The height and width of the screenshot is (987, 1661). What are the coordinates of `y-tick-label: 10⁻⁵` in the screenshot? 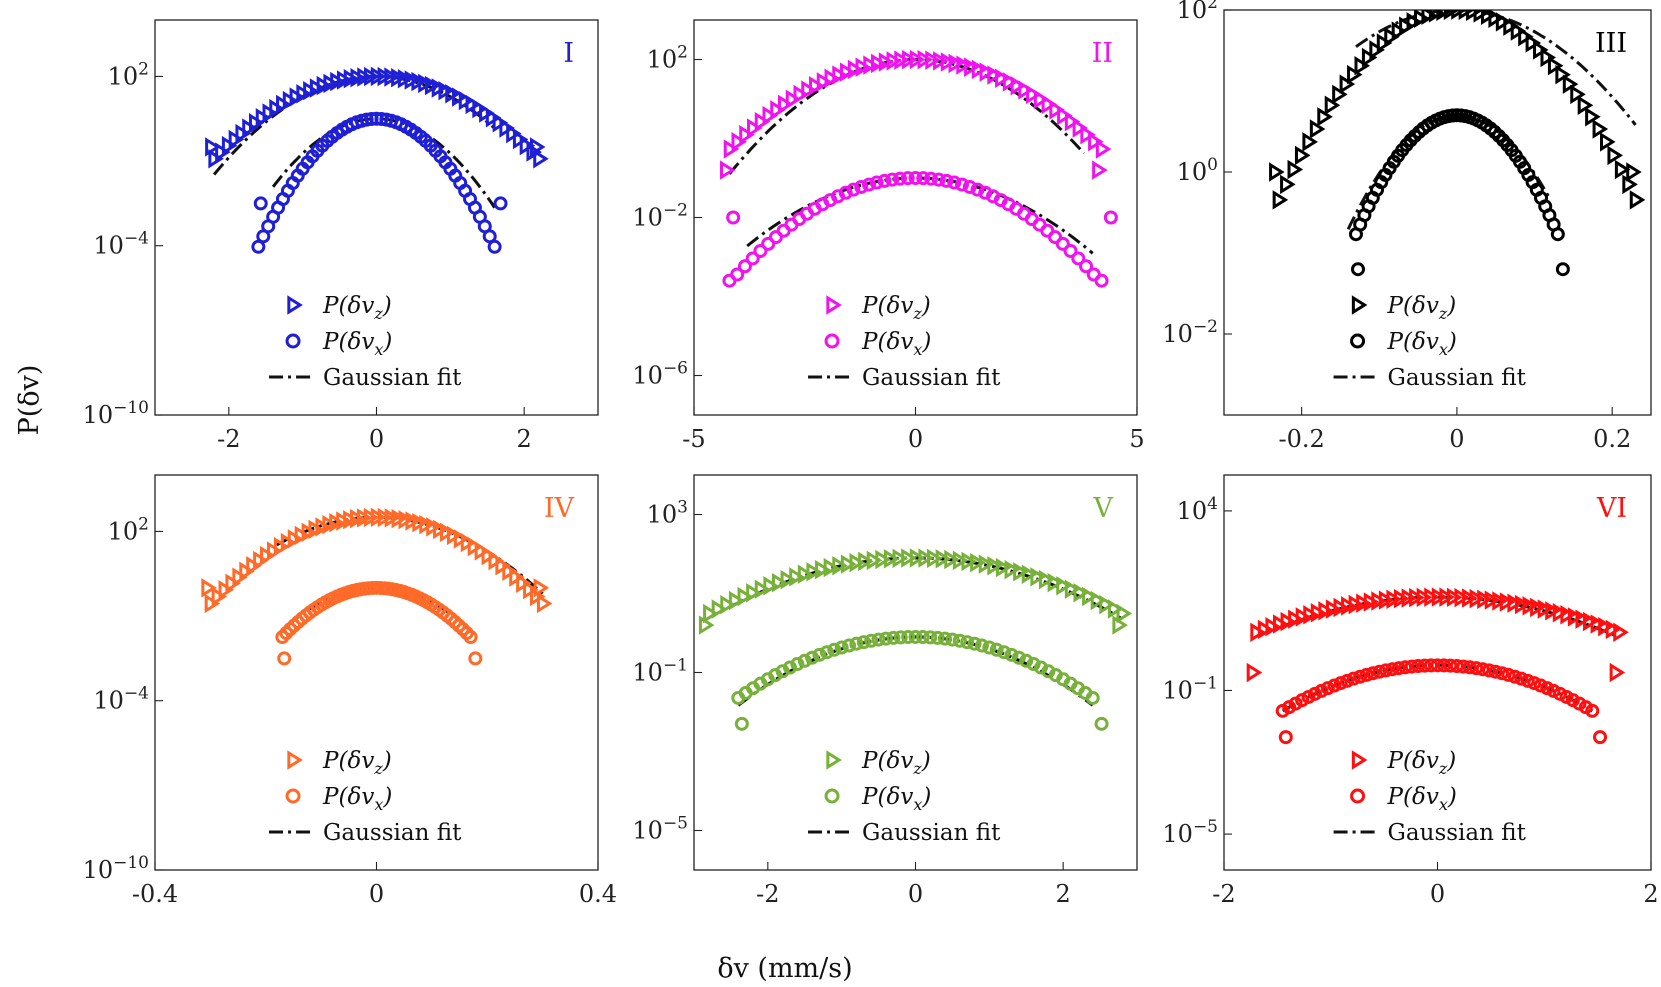 It's located at (1190, 832).